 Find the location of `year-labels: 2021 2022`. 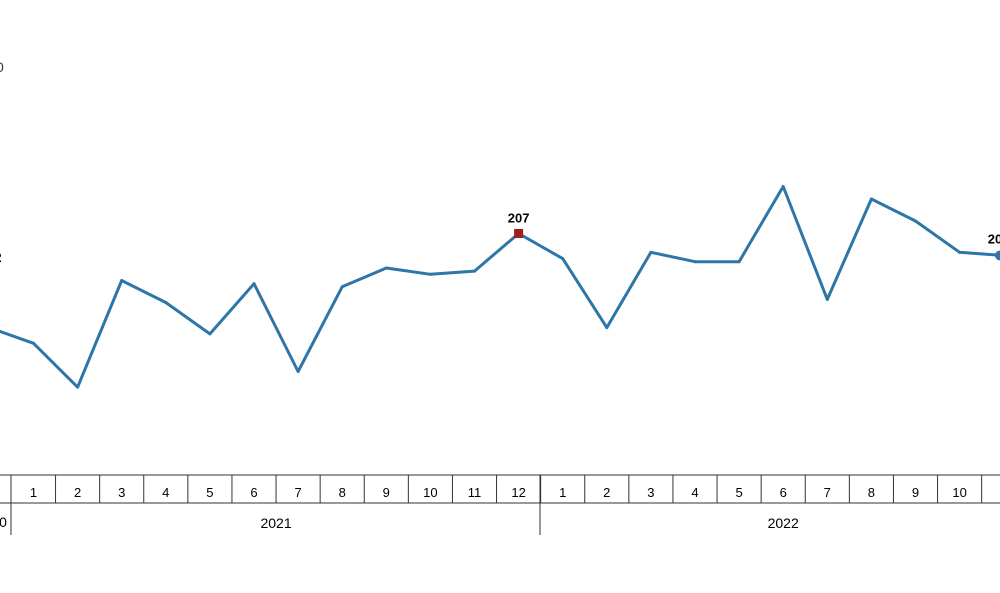

year-labels: 2021 2022 is located at coordinates (529, 523).